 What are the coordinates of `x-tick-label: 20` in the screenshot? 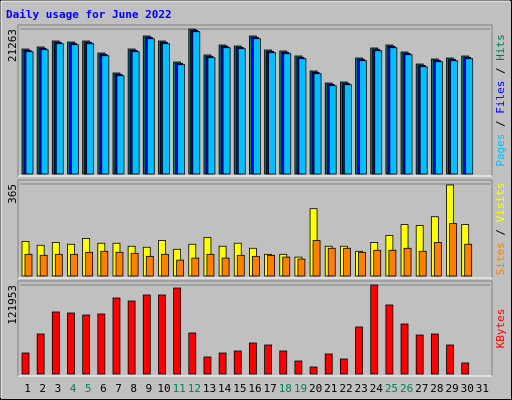 It's located at (315, 388).